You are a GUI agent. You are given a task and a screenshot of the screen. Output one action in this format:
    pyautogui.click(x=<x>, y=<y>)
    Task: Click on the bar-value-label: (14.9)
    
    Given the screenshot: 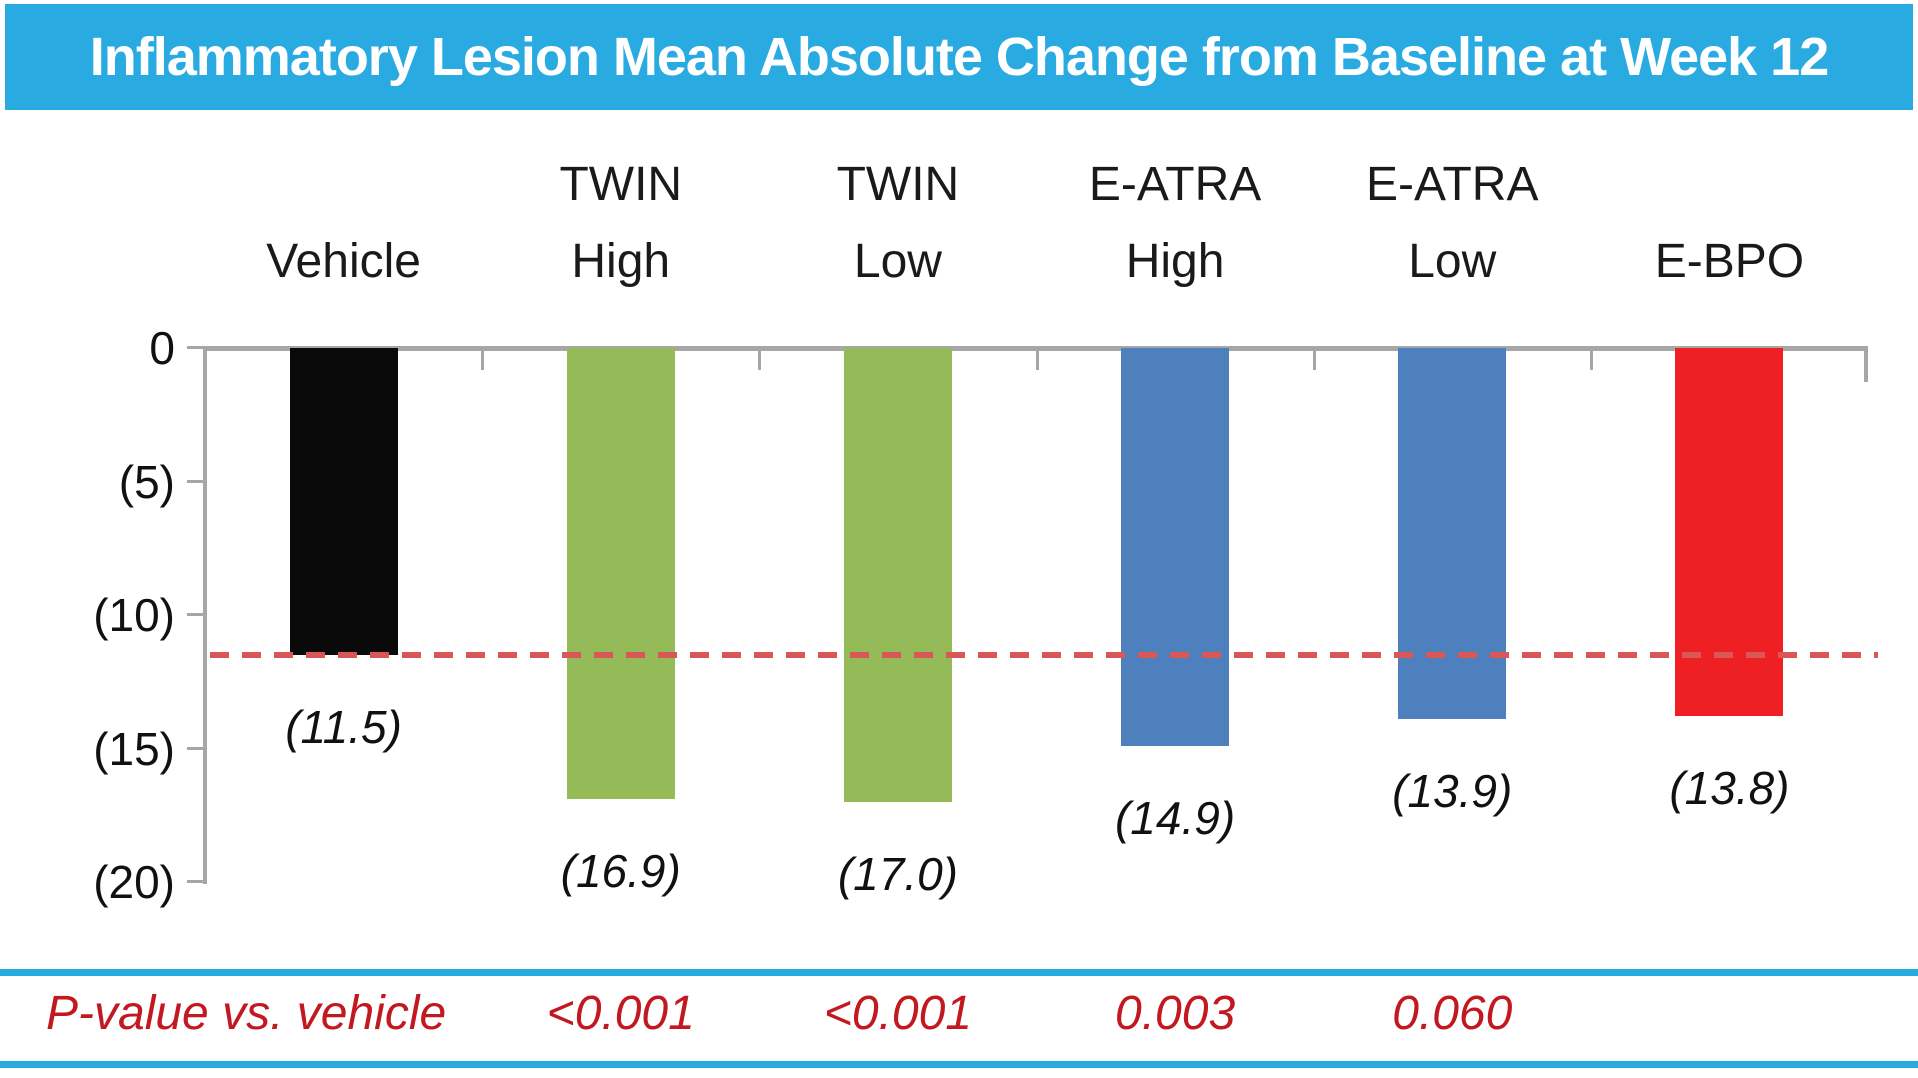 What is the action you would take?
    pyautogui.click(x=1175, y=817)
    